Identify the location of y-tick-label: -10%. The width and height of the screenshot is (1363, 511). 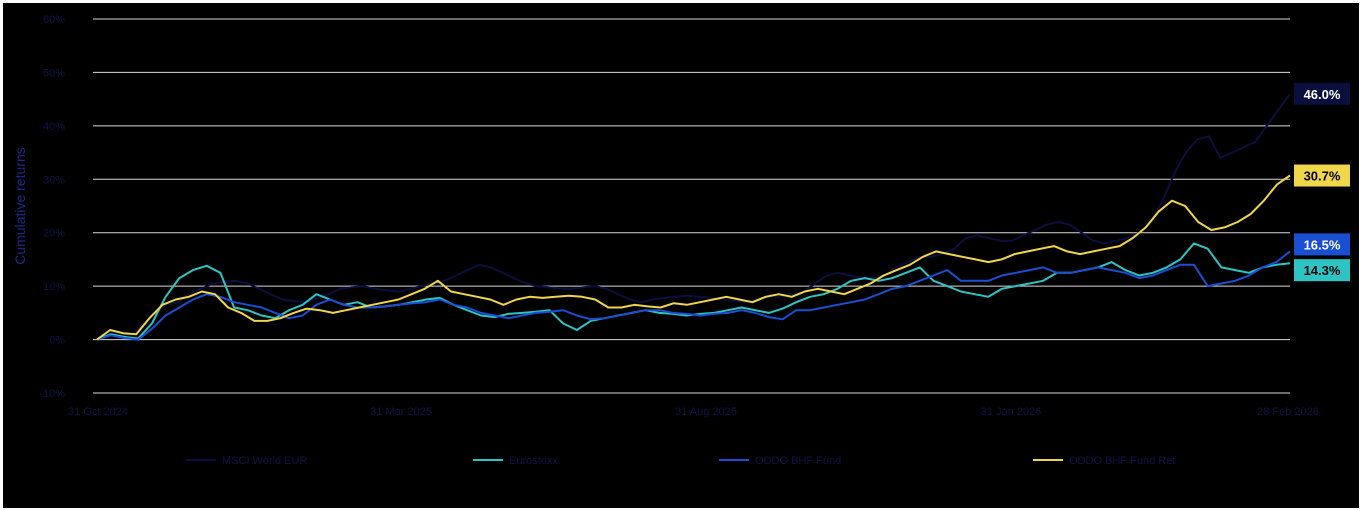
(52, 394).